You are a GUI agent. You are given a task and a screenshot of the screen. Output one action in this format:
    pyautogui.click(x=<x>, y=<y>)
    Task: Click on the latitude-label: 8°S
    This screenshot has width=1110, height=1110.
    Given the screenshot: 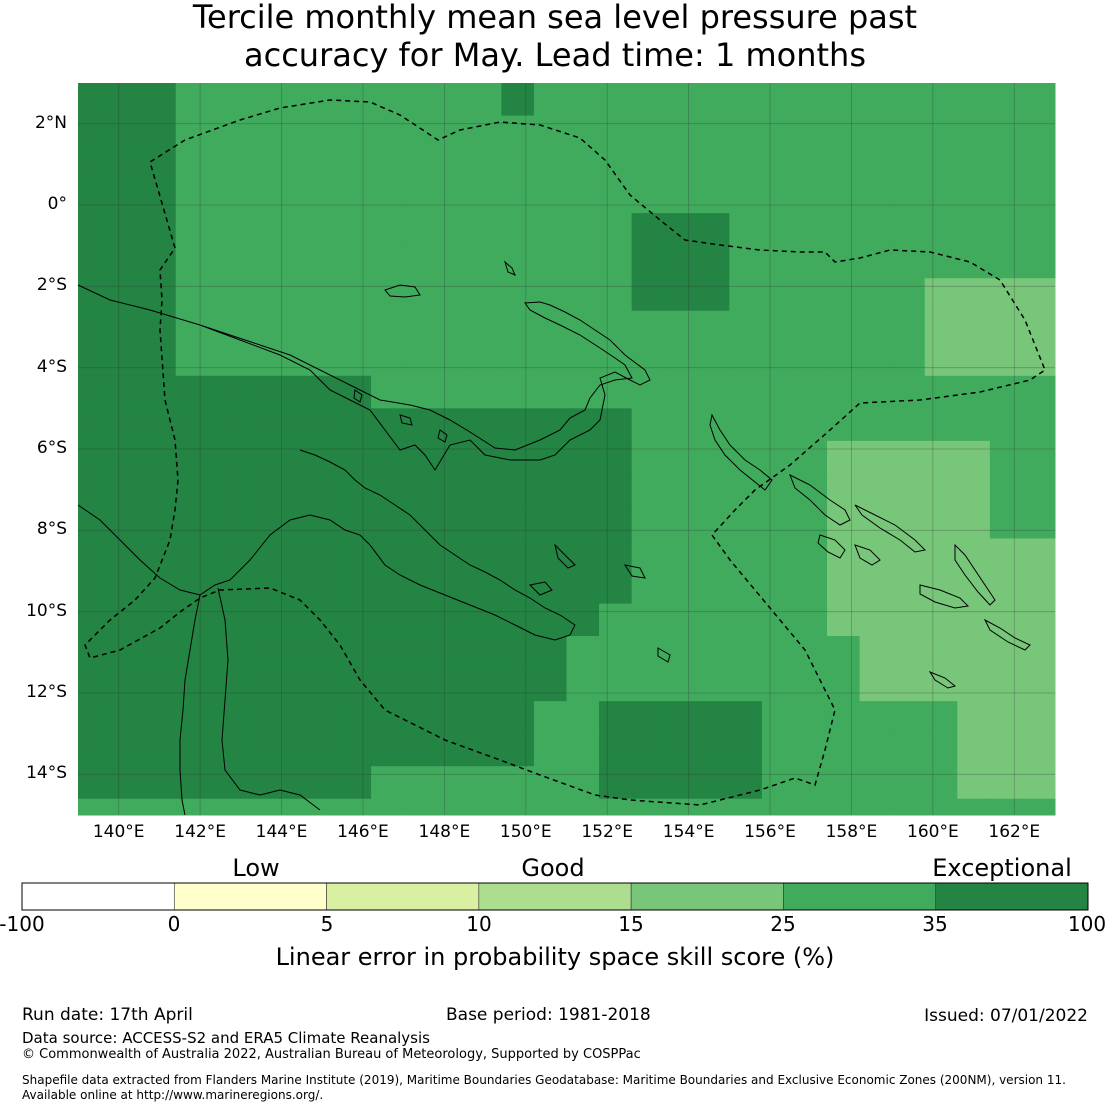 What is the action you would take?
    pyautogui.click(x=51, y=529)
    